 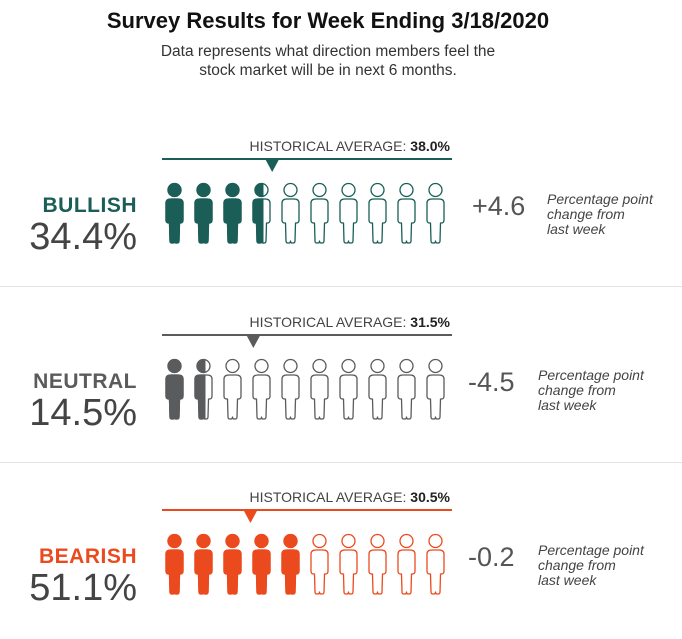 What do you see at coordinates (85, 381) in the screenshot?
I see `sentiment-label: NEUTRAL` at bounding box center [85, 381].